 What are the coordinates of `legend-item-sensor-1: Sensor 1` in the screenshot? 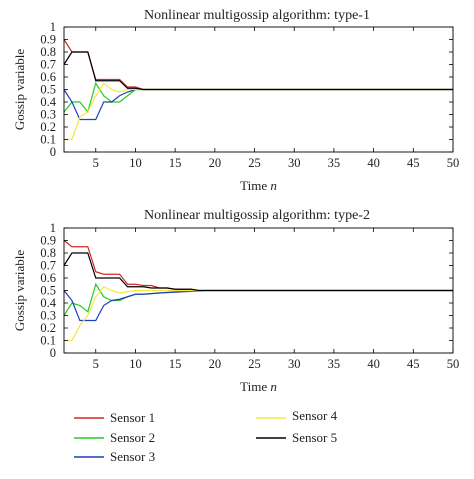 It's located at (114, 417).